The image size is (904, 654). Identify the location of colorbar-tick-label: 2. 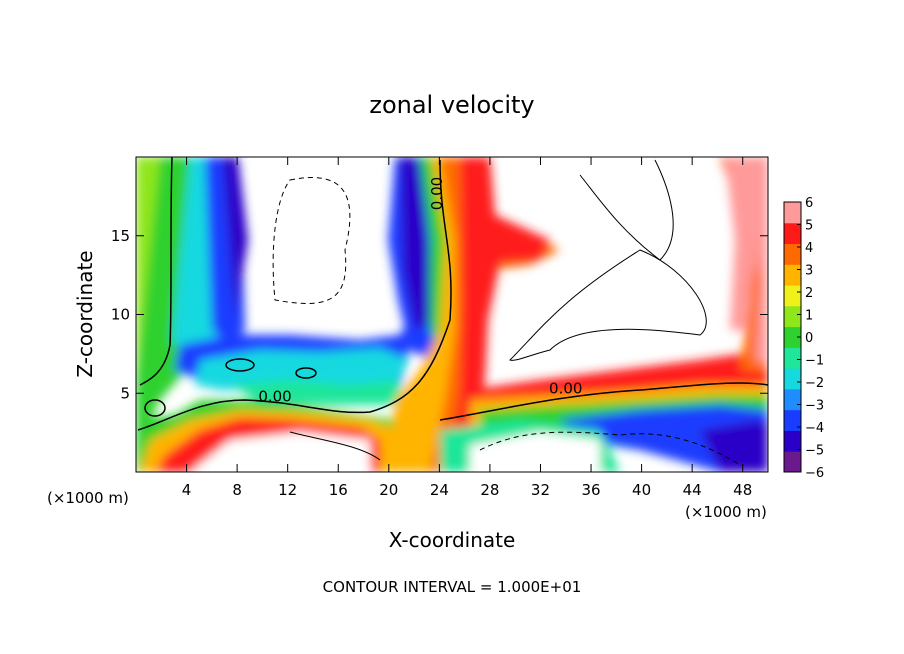
(809, 293).